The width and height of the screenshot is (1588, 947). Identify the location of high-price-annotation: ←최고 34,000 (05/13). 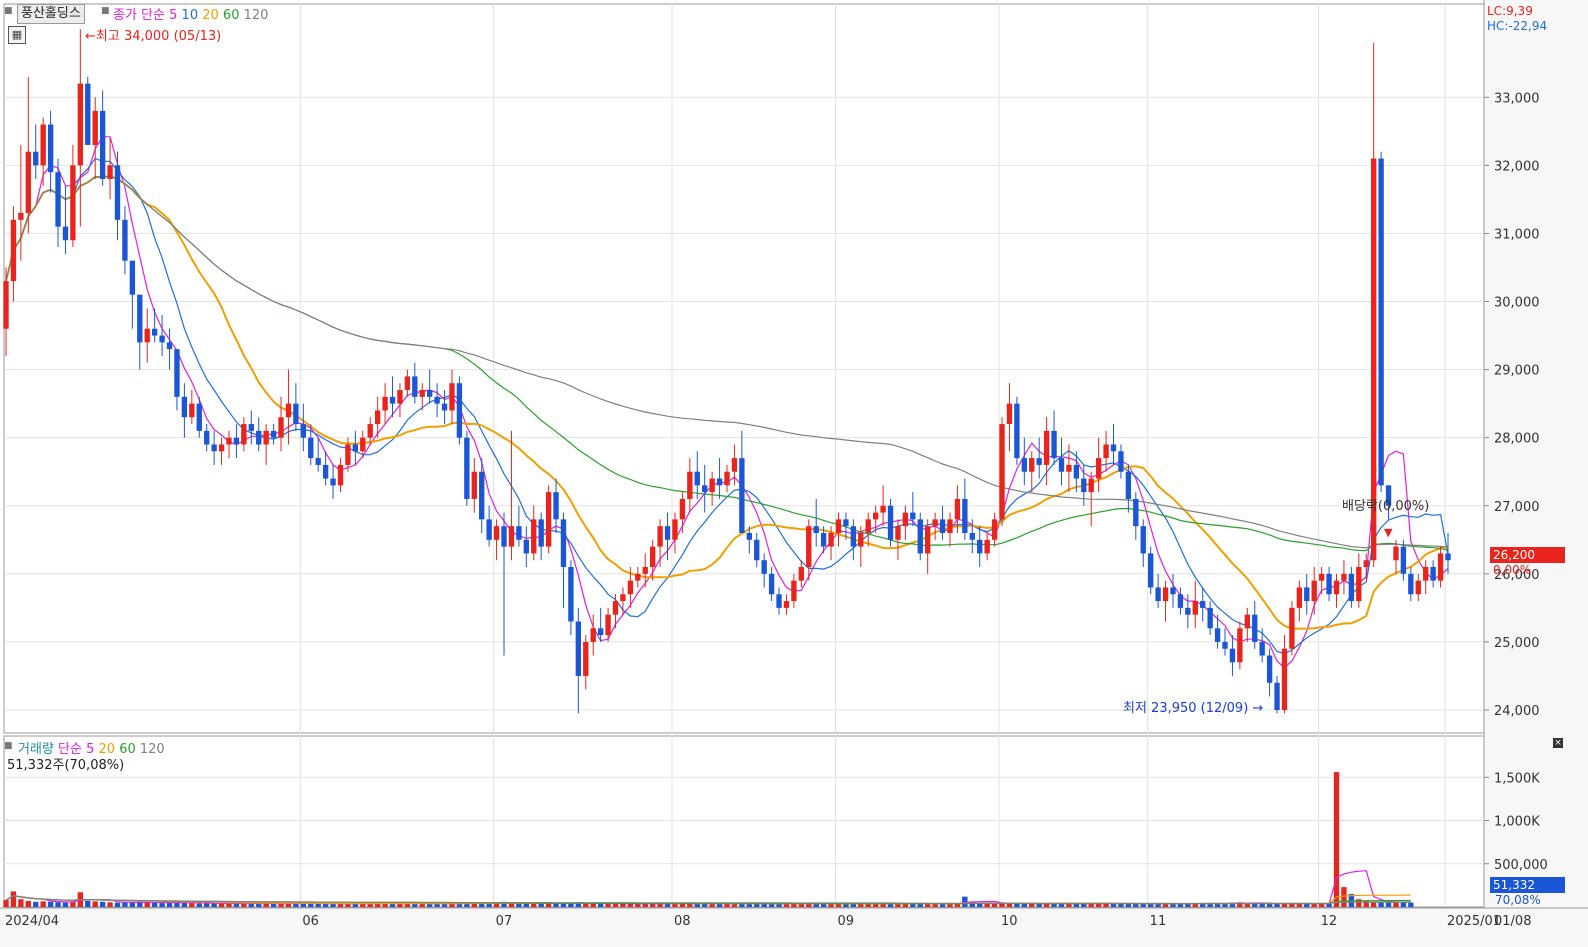
(153, 34).